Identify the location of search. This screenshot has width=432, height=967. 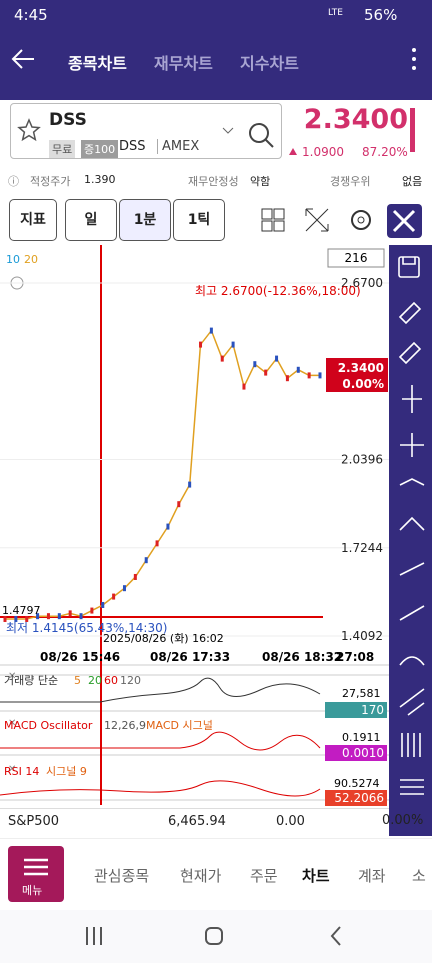
(249, 135).